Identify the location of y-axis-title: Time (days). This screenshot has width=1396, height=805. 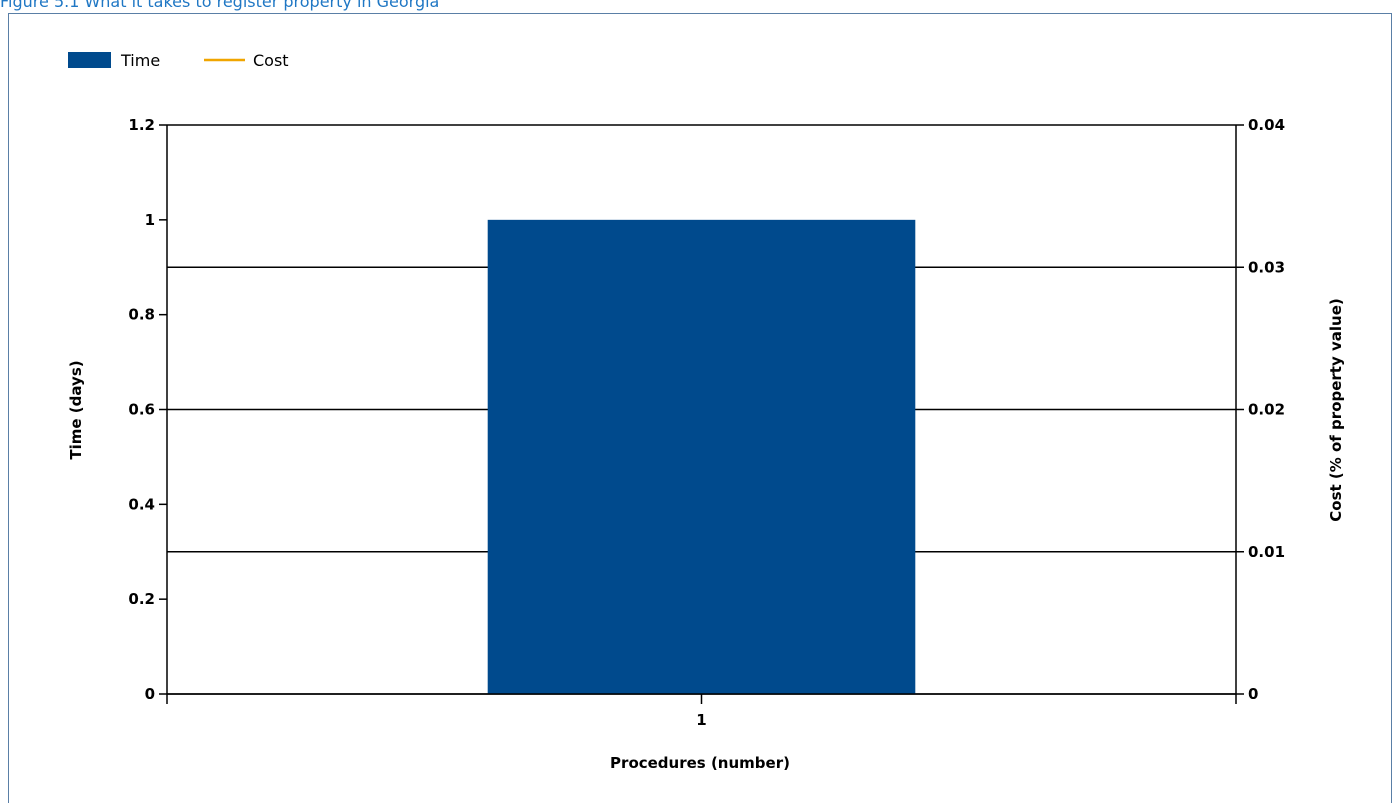
(76, 409).